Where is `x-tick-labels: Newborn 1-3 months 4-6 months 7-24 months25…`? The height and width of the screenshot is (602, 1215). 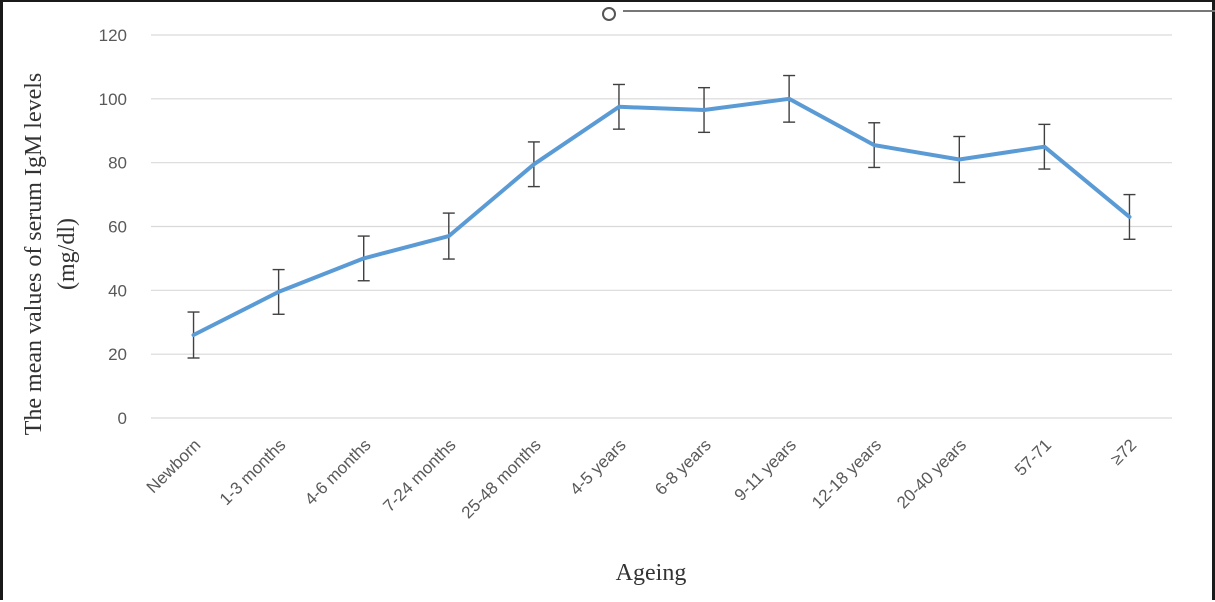
x-tick-labels: Newborn 1-3 months 4-6 months 7-24 months25… is located at coordinates (641, 478).